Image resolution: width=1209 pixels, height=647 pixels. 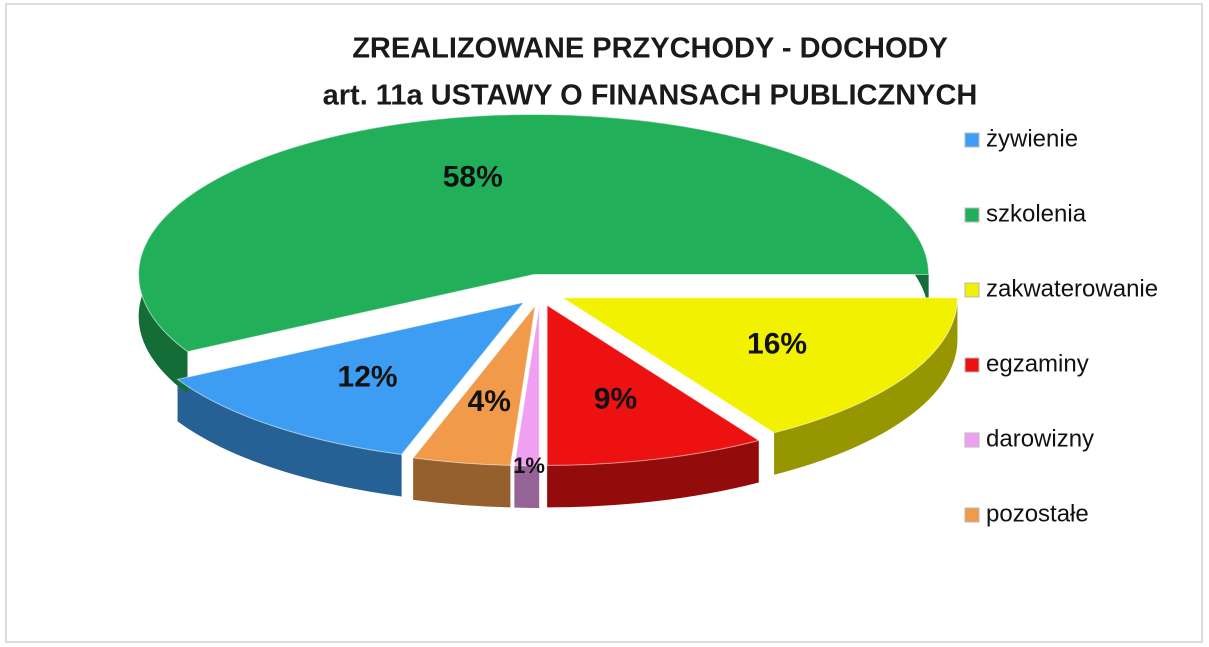 I want to click on data-label: 9%, so click(x=615, y=399).